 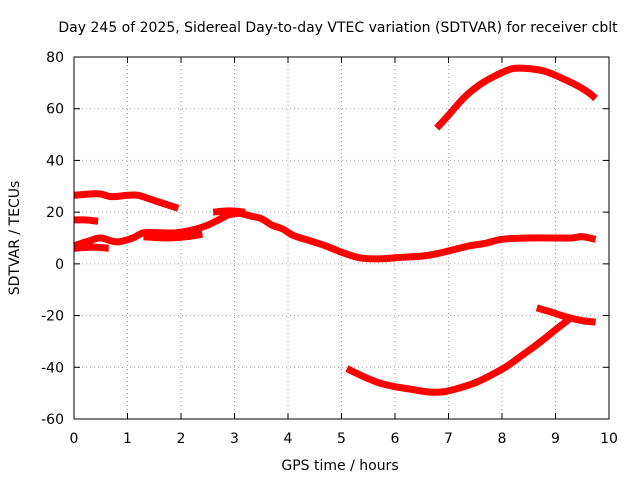 What do you see at coordinates (234, 439) in the screenshot?
I see `x-tick-label: 3` at bounding box center [234, 439].